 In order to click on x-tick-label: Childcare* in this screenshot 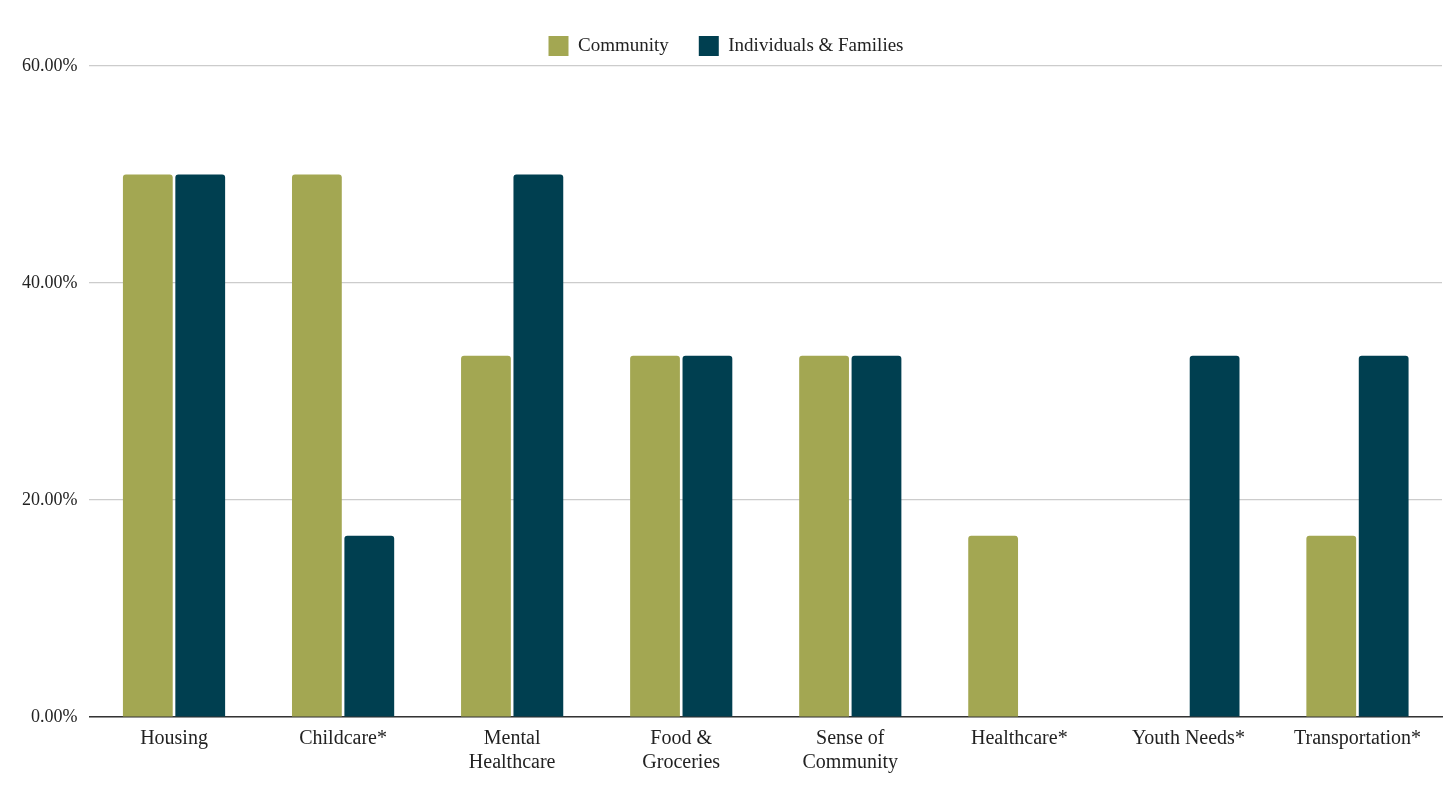, I will do `click(343, 737)`.